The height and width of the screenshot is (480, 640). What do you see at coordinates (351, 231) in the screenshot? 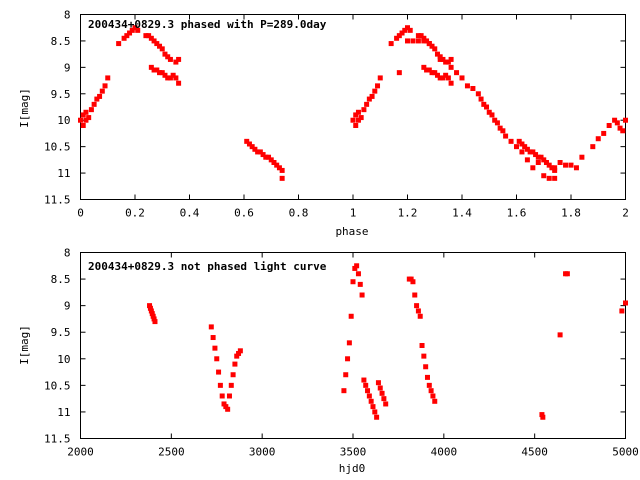
I see `x-axis-label-phased: phase` at bounding box center [351, 231].